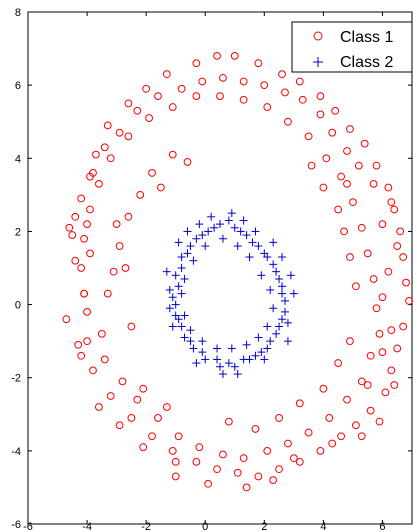  I want to click on y-tick-label: -4, so click(16, 452).